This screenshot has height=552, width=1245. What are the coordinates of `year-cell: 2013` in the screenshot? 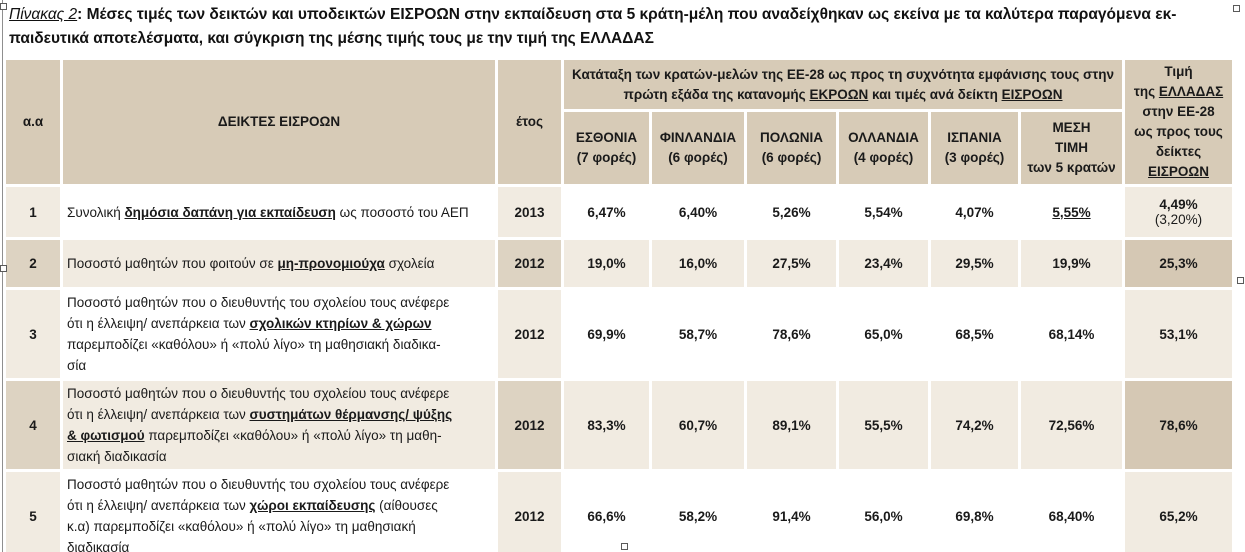 It's located at (529, 212).